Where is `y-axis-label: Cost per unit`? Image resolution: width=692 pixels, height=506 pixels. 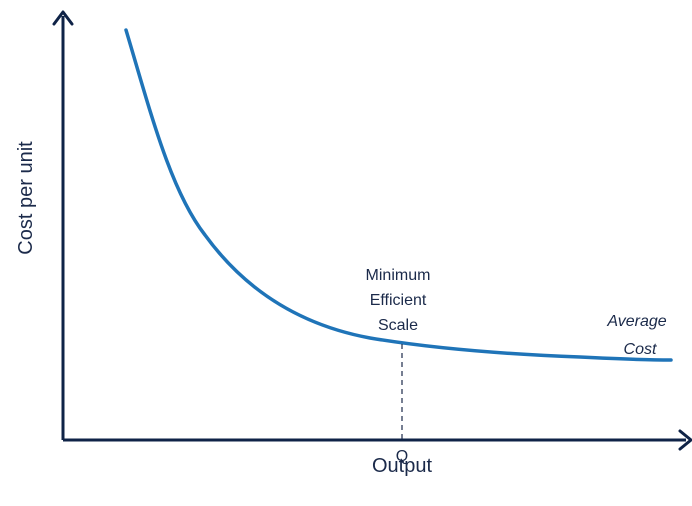
y-axis-label: Cost per unit is located at coordinates (26, 198).